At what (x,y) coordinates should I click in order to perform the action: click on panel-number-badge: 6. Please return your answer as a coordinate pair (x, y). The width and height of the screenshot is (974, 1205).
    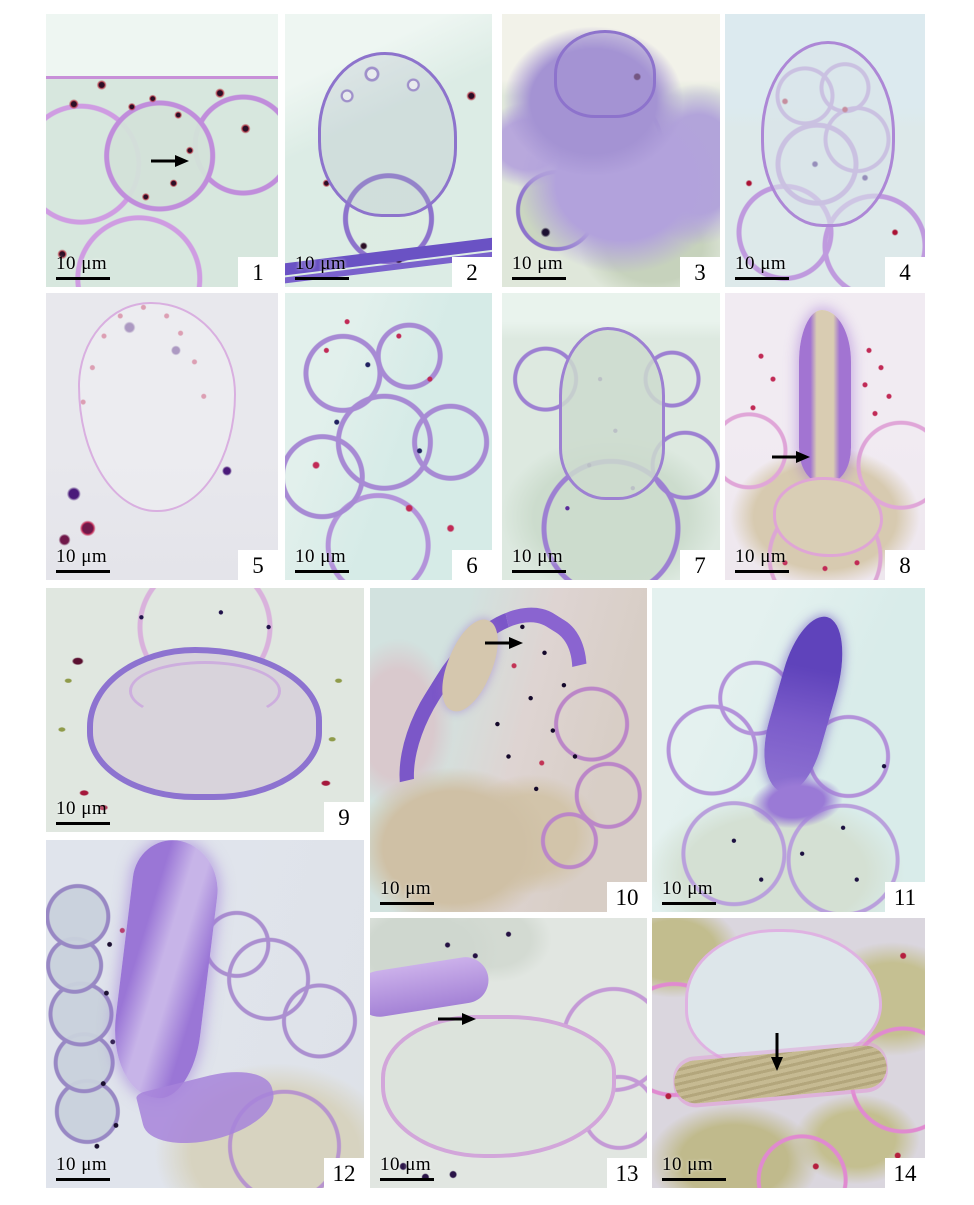
    Looking at the image, I should click on (472, 565).